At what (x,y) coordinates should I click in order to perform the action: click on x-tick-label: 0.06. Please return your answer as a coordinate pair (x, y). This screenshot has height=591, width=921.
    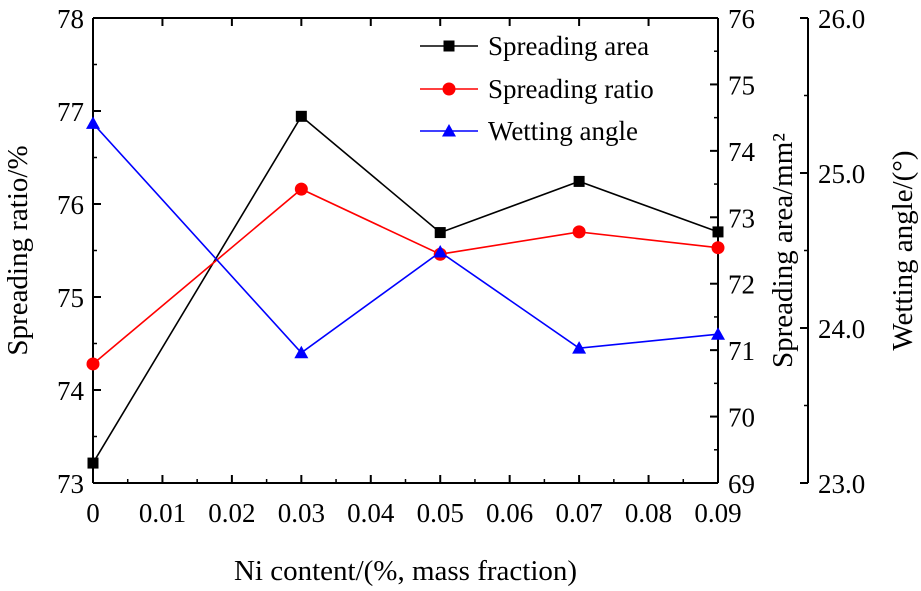
    Looking at the image, I should click on (509, 513).